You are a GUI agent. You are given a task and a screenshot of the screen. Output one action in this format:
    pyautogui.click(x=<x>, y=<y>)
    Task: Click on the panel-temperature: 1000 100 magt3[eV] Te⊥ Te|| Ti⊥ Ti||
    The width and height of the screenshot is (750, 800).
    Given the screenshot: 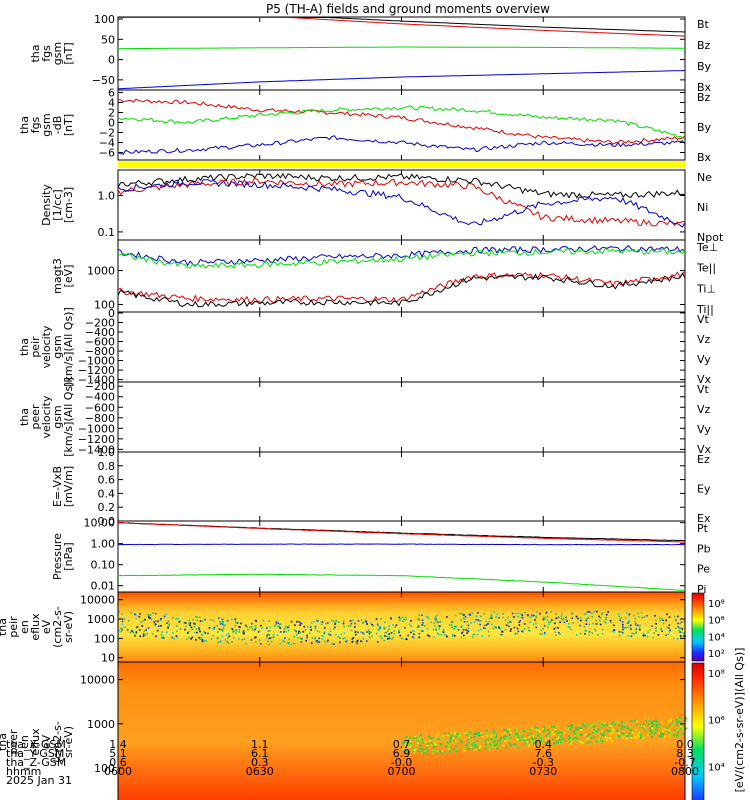 What is the action you would take?
    pyautogui.click(x=384, y=277)
    